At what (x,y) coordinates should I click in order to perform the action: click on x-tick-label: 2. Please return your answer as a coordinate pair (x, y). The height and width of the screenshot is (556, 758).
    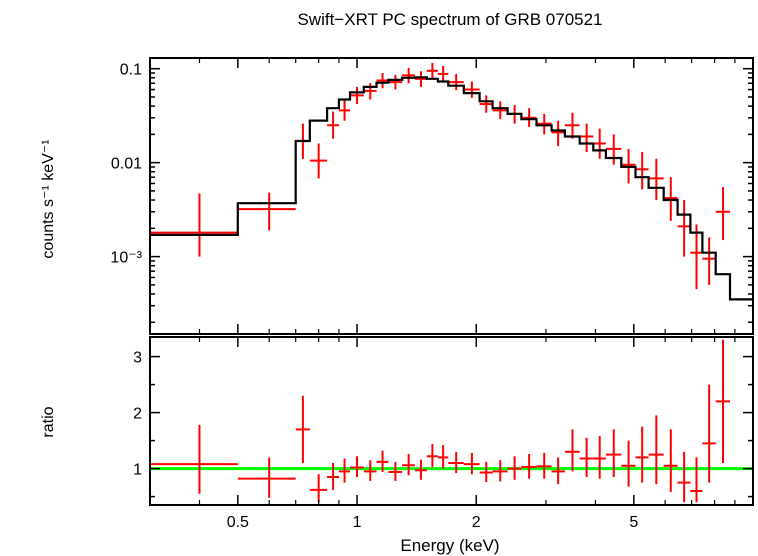
    Looking at the image, I should click on (476, 522).